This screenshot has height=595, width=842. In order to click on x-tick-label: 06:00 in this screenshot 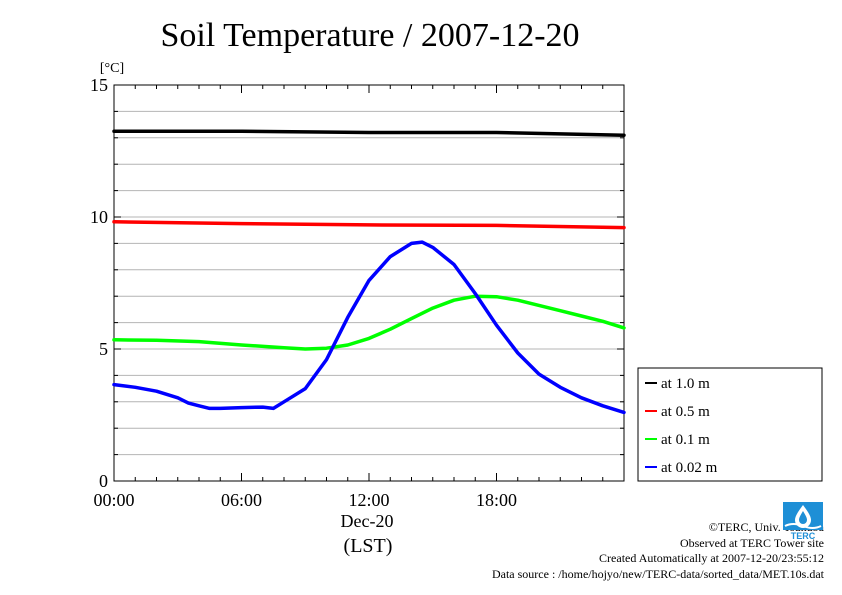, I will do `click(241, 500)`.